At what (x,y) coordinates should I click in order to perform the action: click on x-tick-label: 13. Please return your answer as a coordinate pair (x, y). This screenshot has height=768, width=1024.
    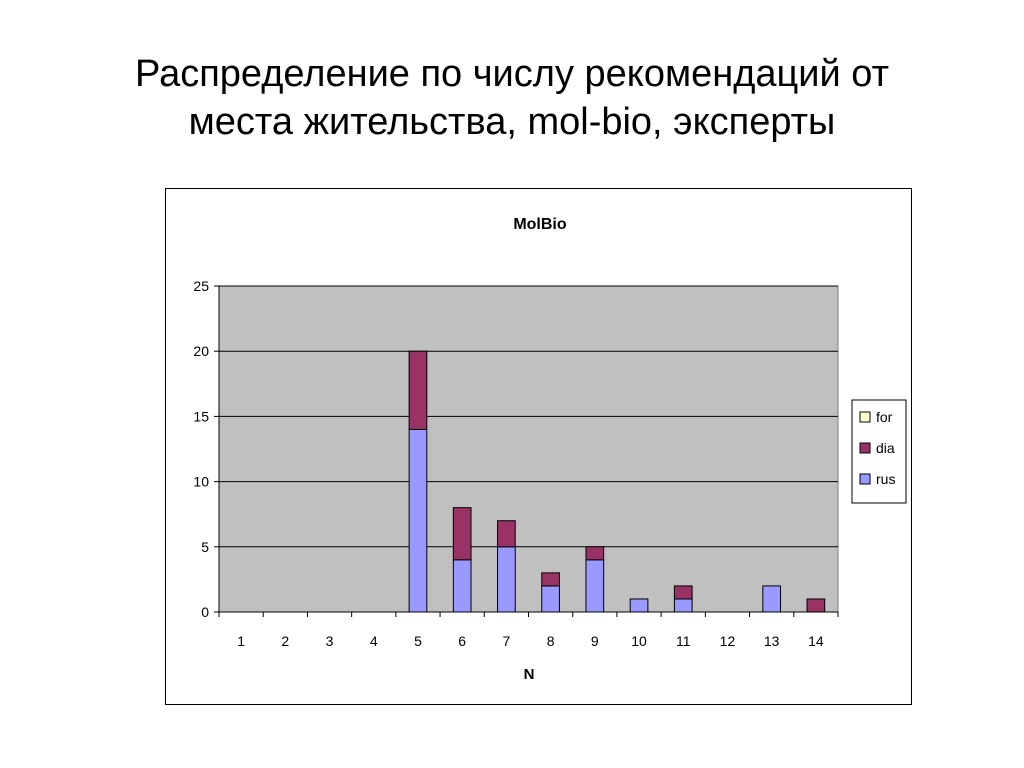
    Looking at the image, I should click on (772, 641).